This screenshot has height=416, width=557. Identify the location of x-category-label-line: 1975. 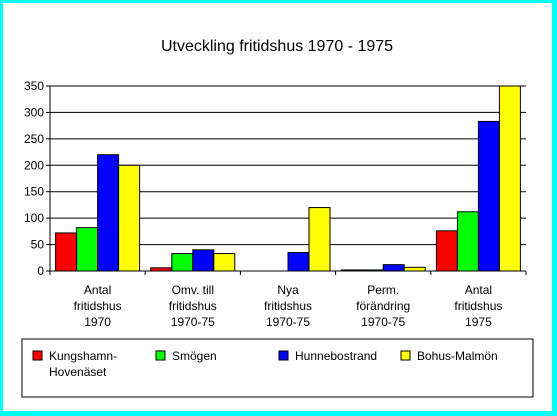
(478, 322).